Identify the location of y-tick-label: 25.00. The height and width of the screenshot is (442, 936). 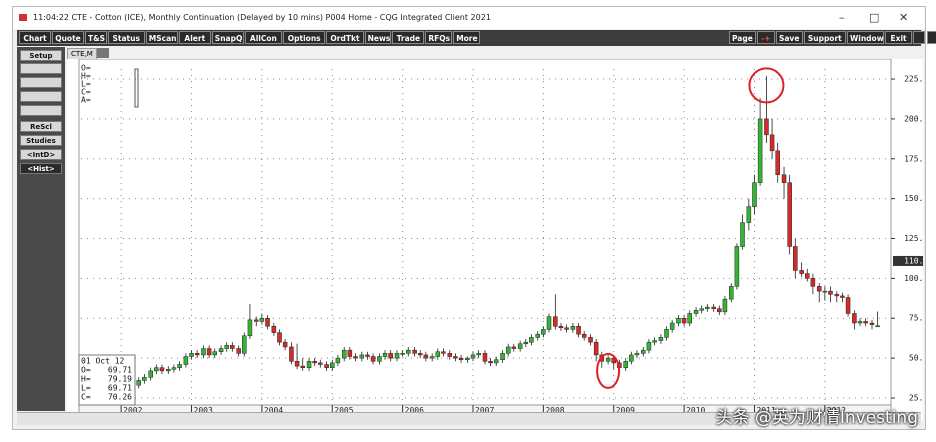
(916, 397).